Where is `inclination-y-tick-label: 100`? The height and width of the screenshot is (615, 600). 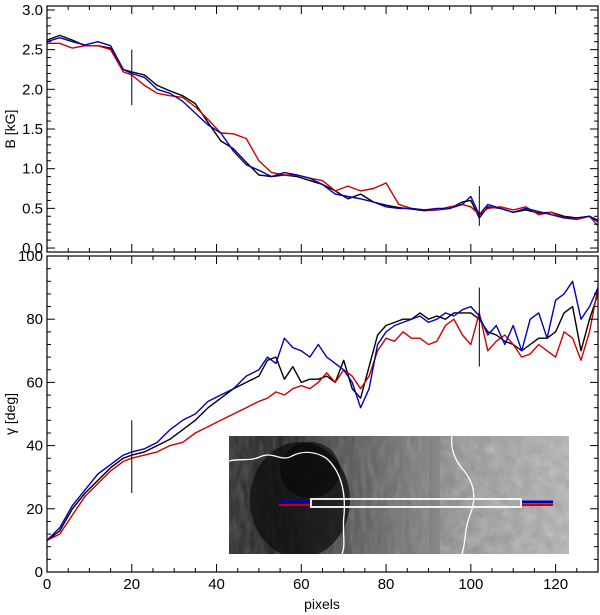 inclination-y-tick-label: 100 is located at coordinates (30, 256).